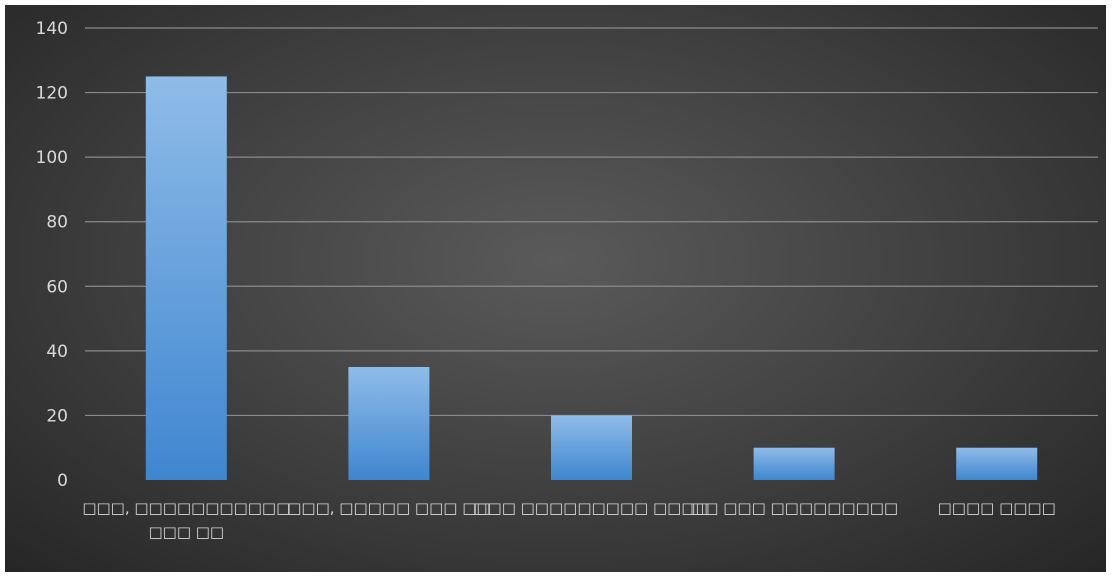 This screenshot has height=577, width=1114. What do you see at coordinates (997, 508) in the screenshot?
I see `x-category-label: □□□□ □□□□` at bounding box center [997, 508].